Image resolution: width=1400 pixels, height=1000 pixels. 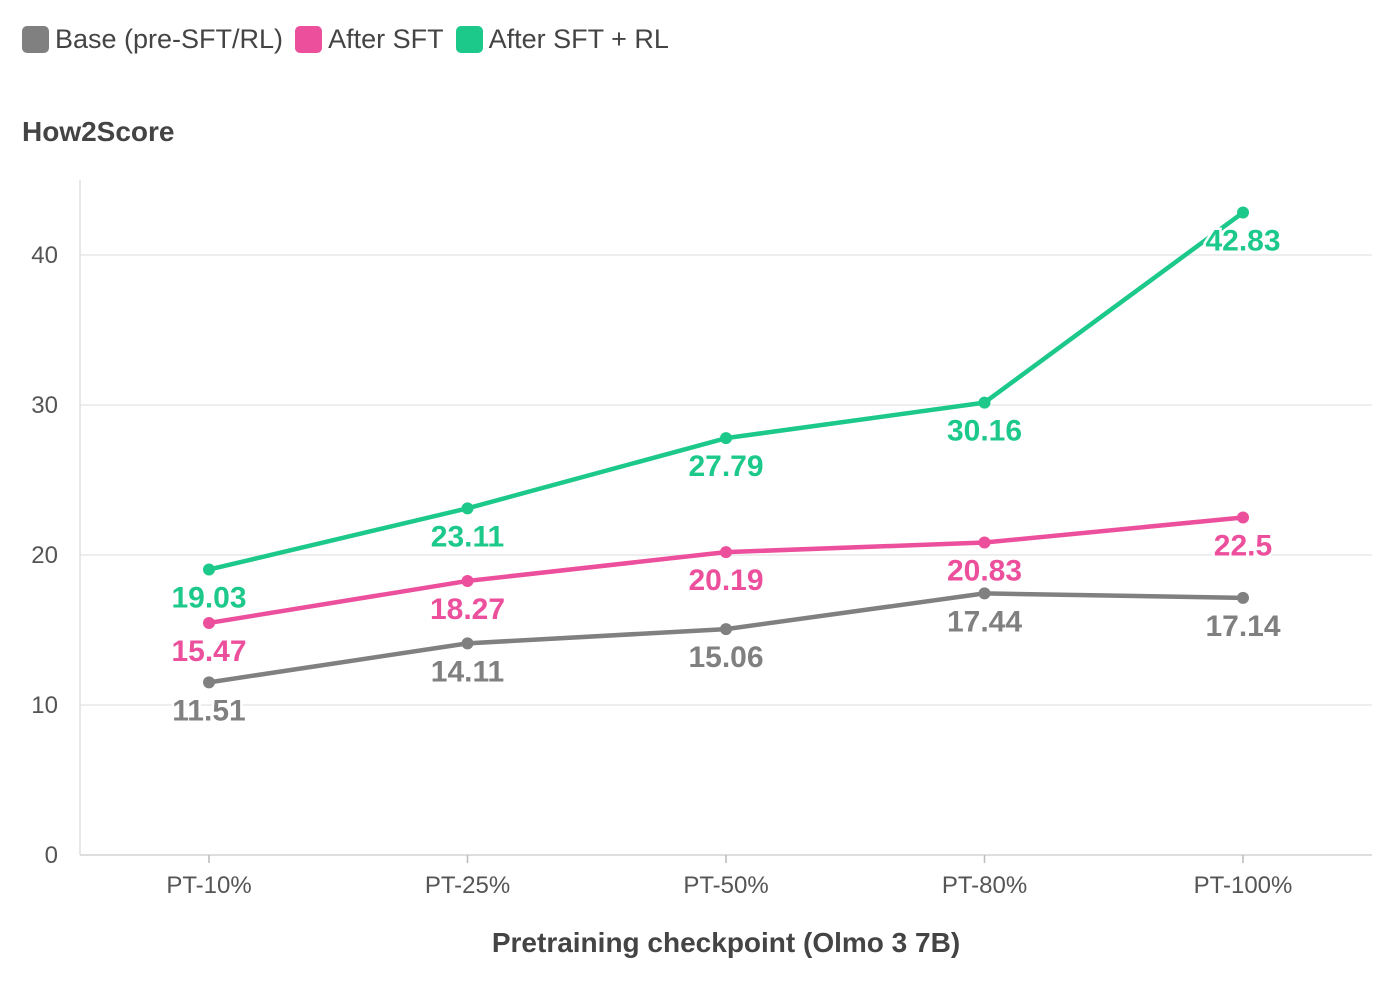 I want to click on y-tick-label: 0, so click(x=51, y=855).